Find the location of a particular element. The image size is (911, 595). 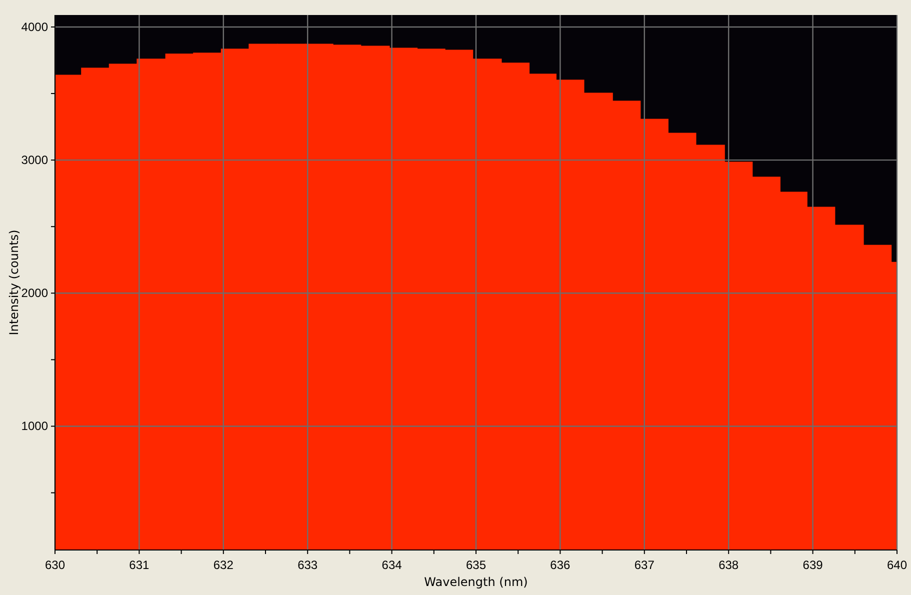

x-tick-label: 639 is located at coordinates (813, 565).